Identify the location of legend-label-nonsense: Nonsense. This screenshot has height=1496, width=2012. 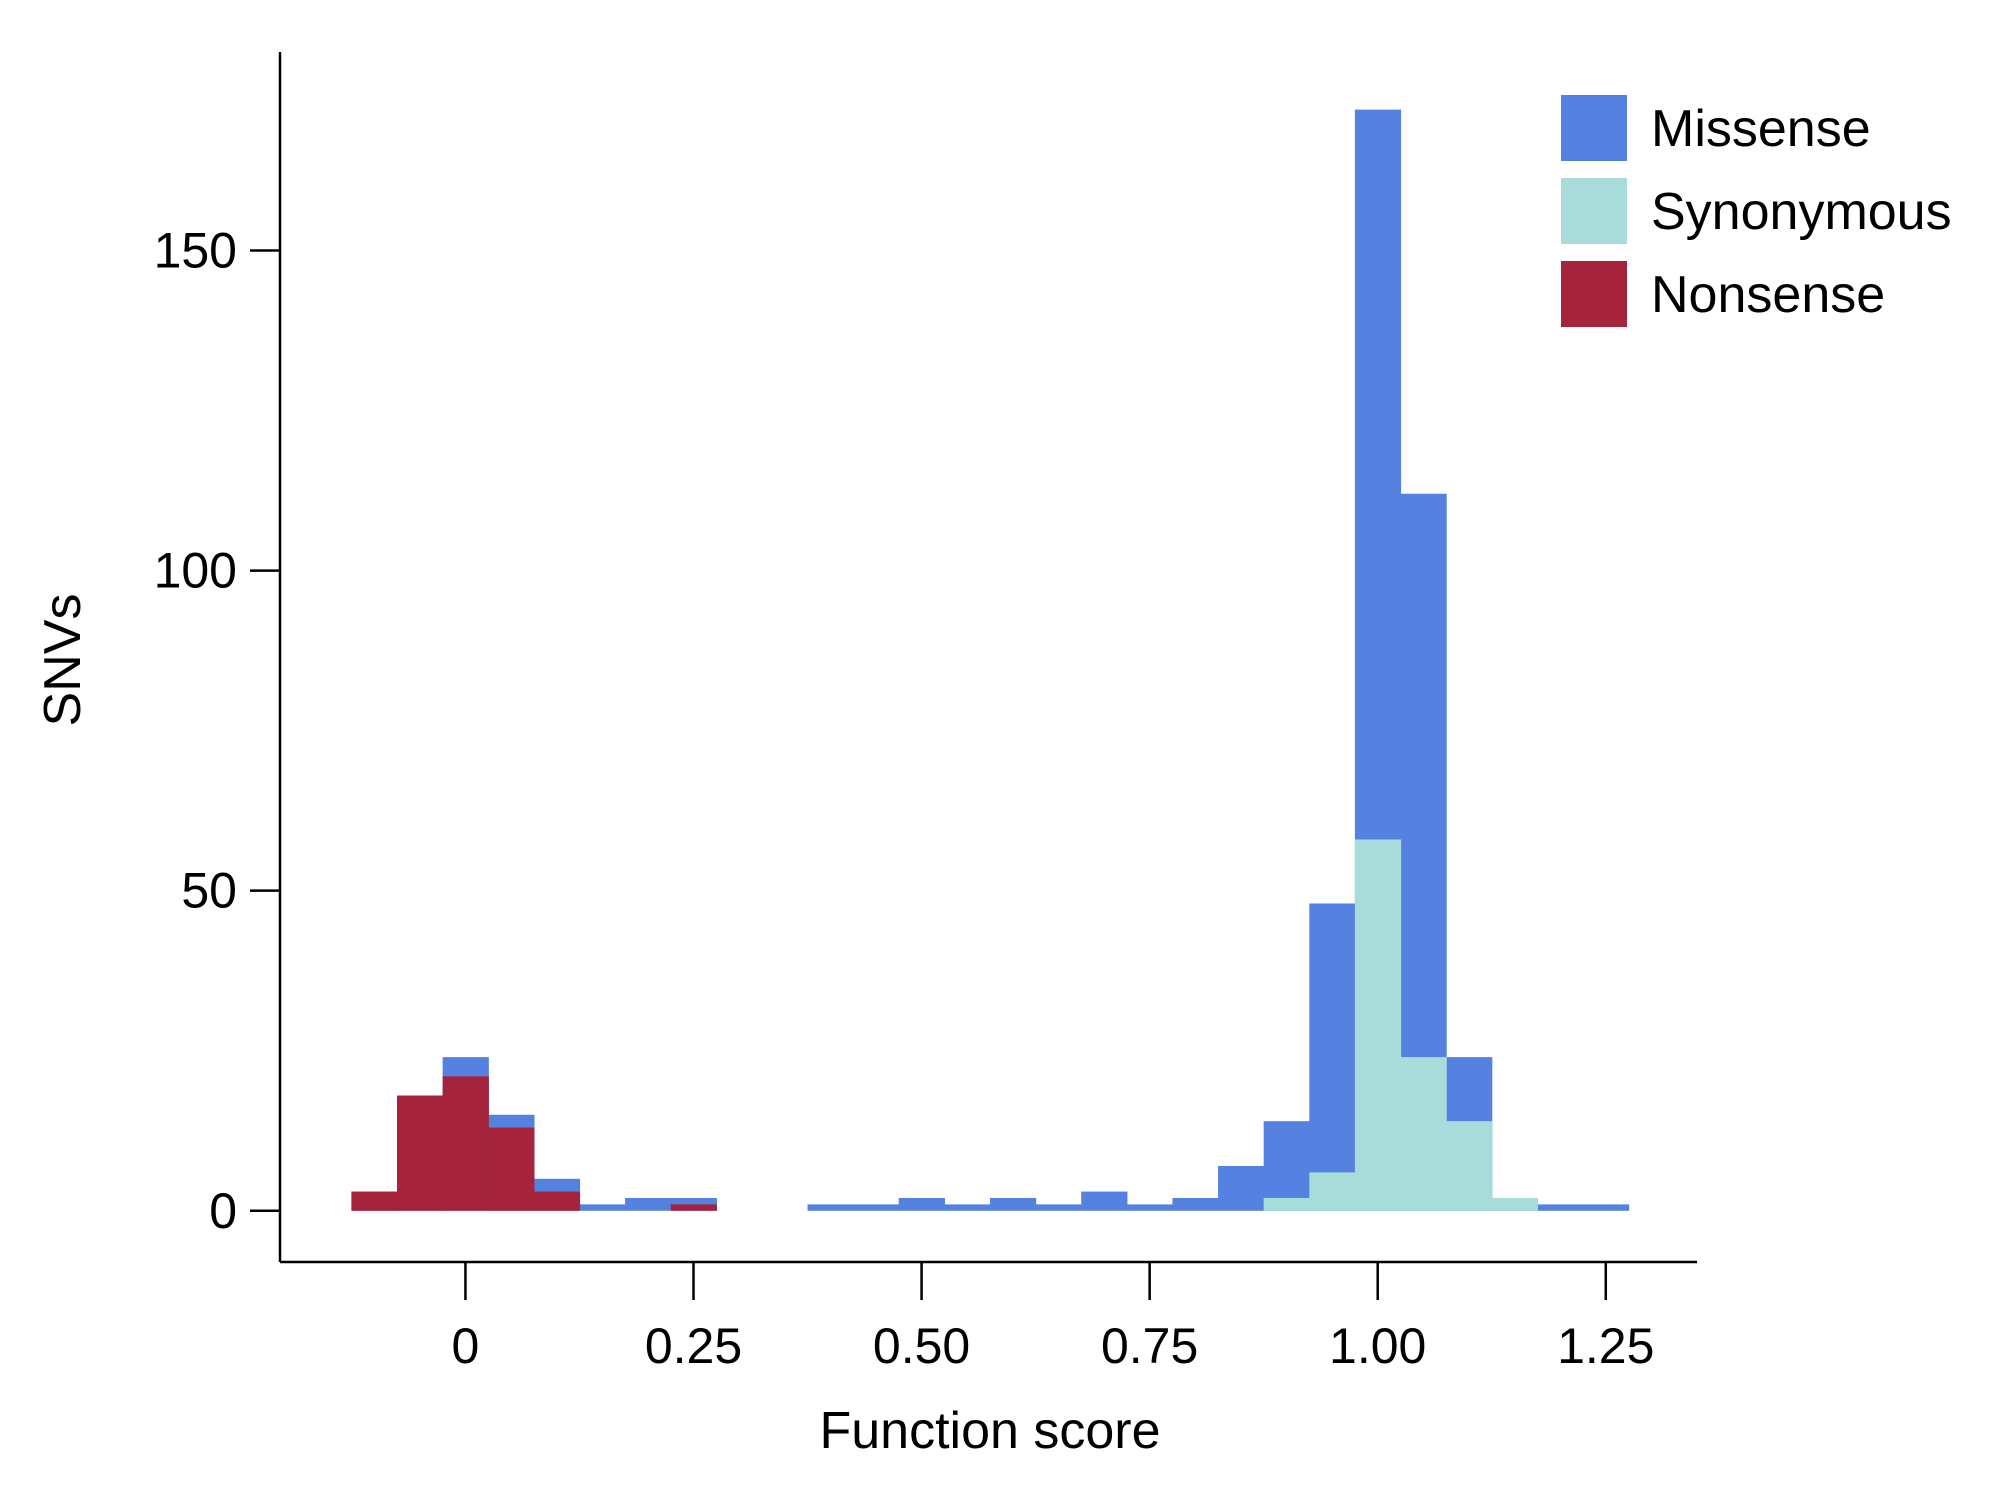
(1768, 295).